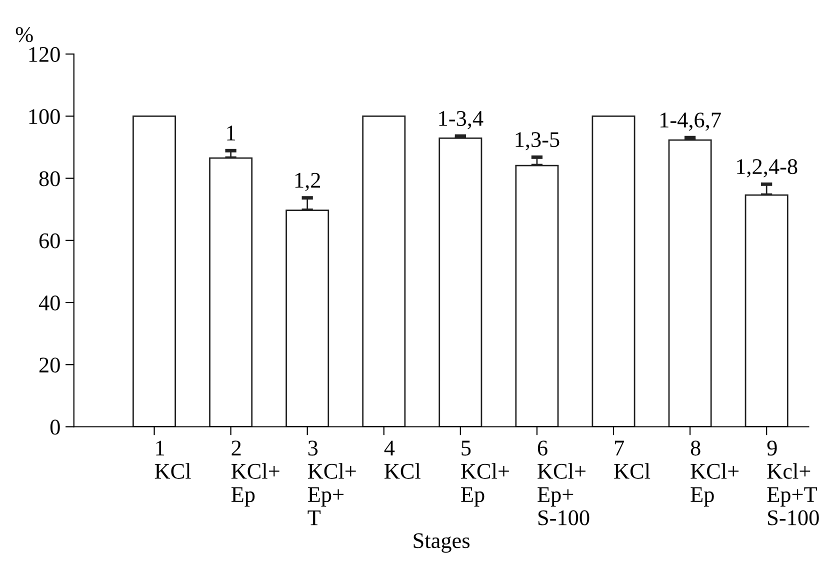 This screenshot has height=569, width=821. What do you see at coordinates (485, 473) in the screenshot?
I see `x-tick-label: 5 KCl+ Ep` at bounding box center [485, 473].